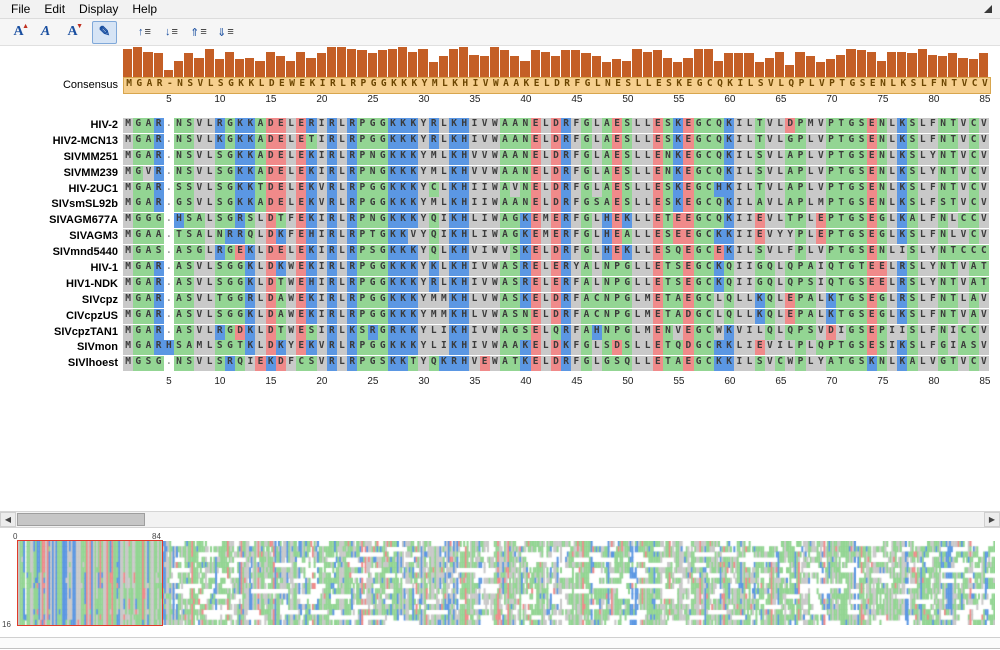  What do you see at coordinates (719, 125) in the screenshot?
I see `residue-cell: Q` at bounding box center [719, 125].